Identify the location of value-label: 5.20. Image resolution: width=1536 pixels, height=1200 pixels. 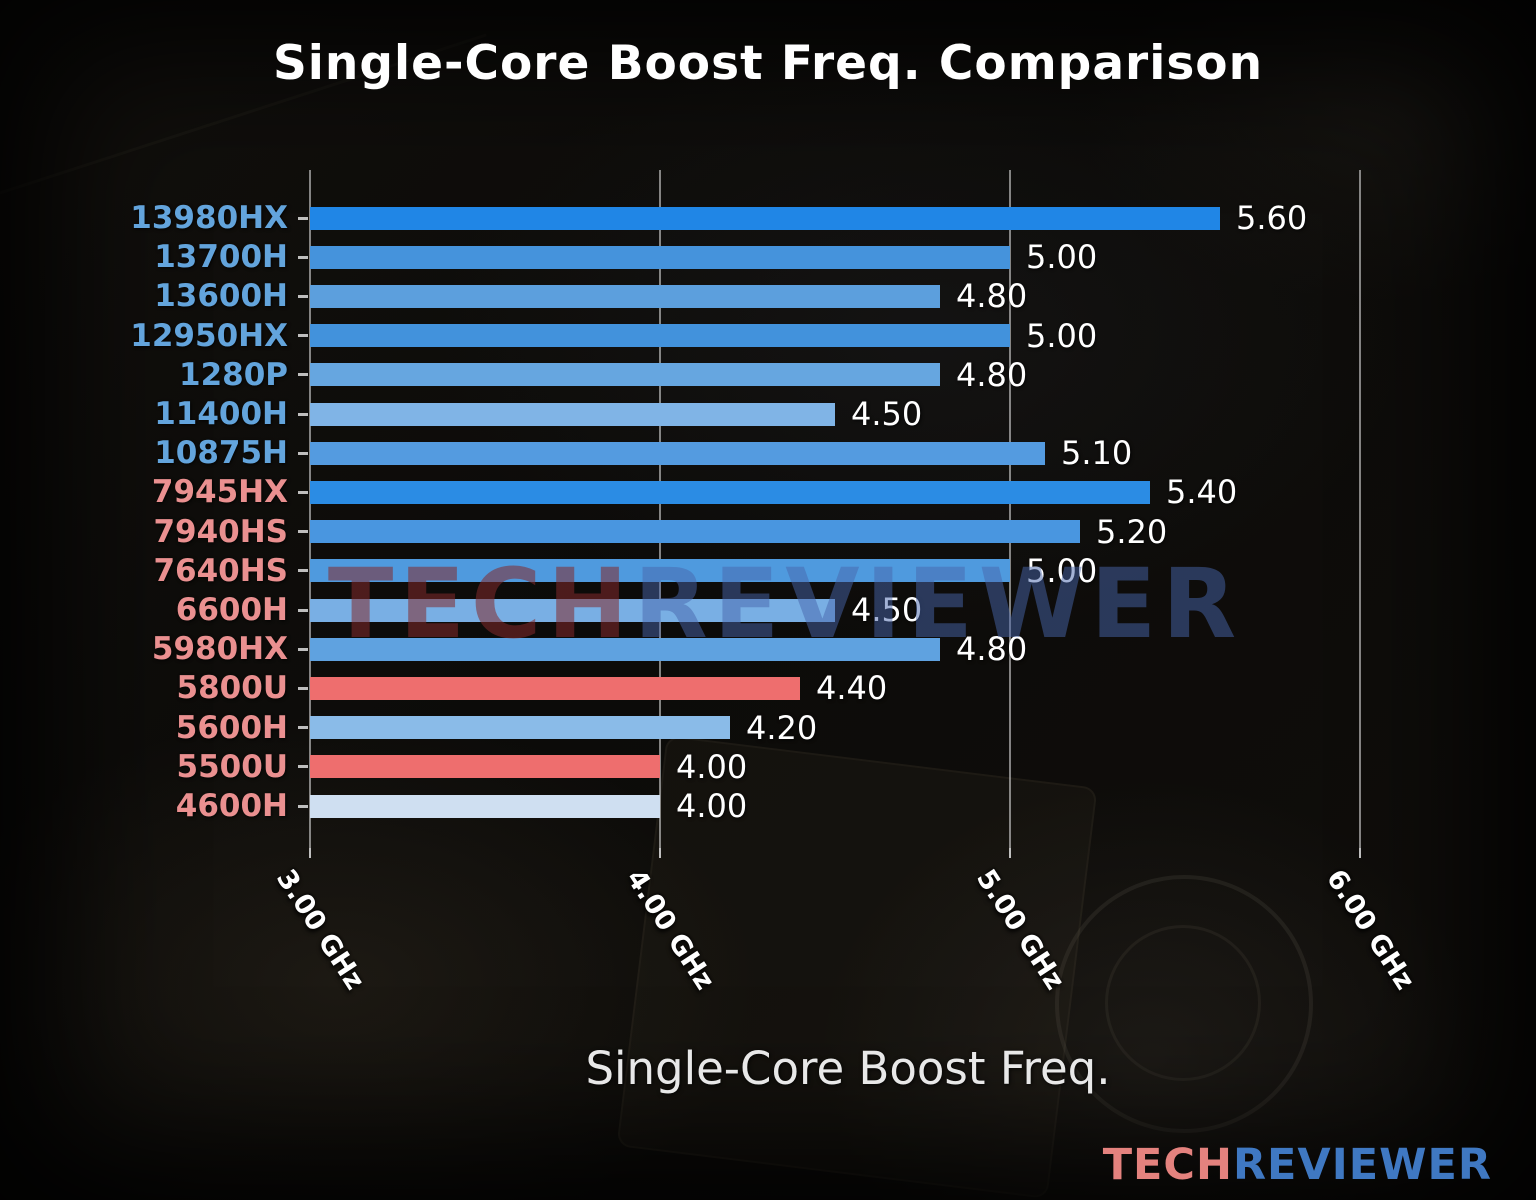
(1132, 531).